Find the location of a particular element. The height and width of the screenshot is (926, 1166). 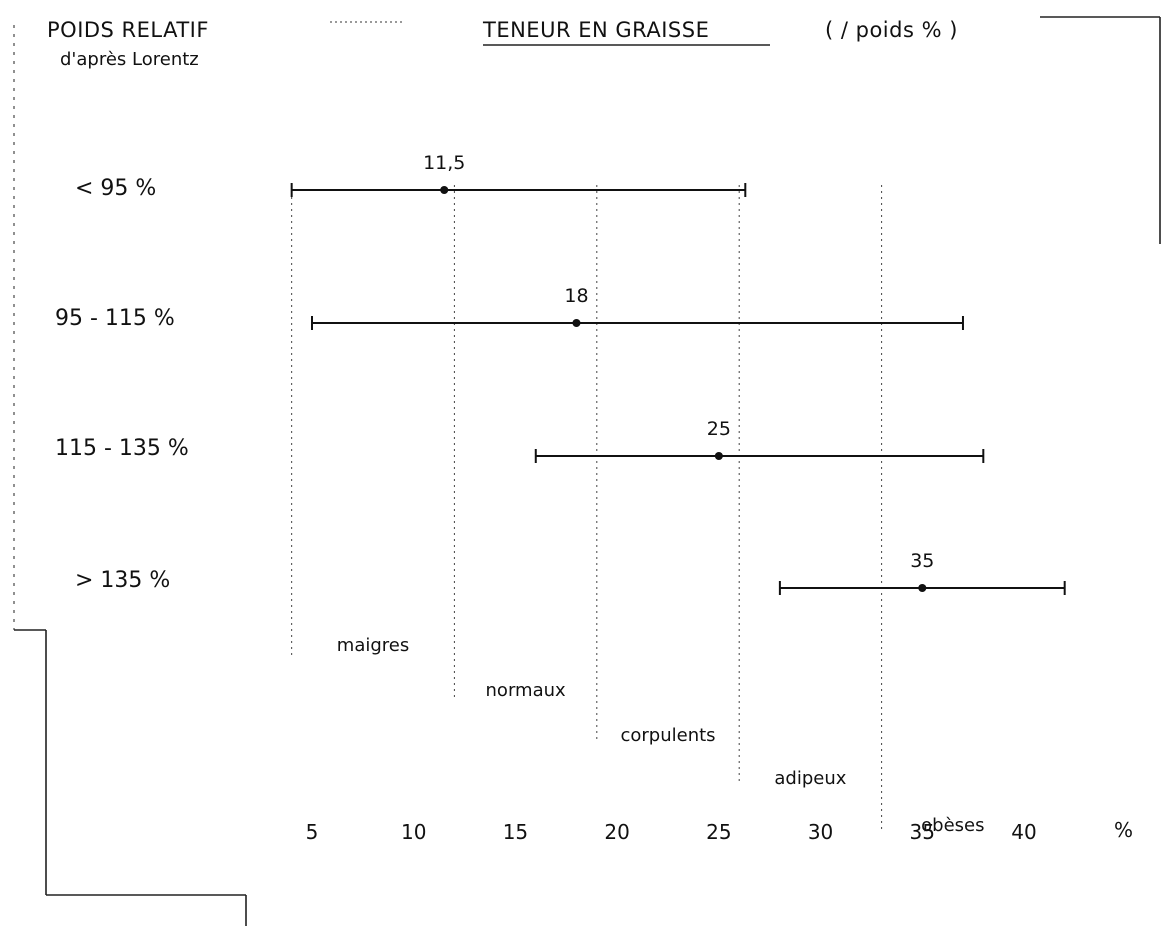

x-tick-label: 35 is located at coordinates (922, 832).